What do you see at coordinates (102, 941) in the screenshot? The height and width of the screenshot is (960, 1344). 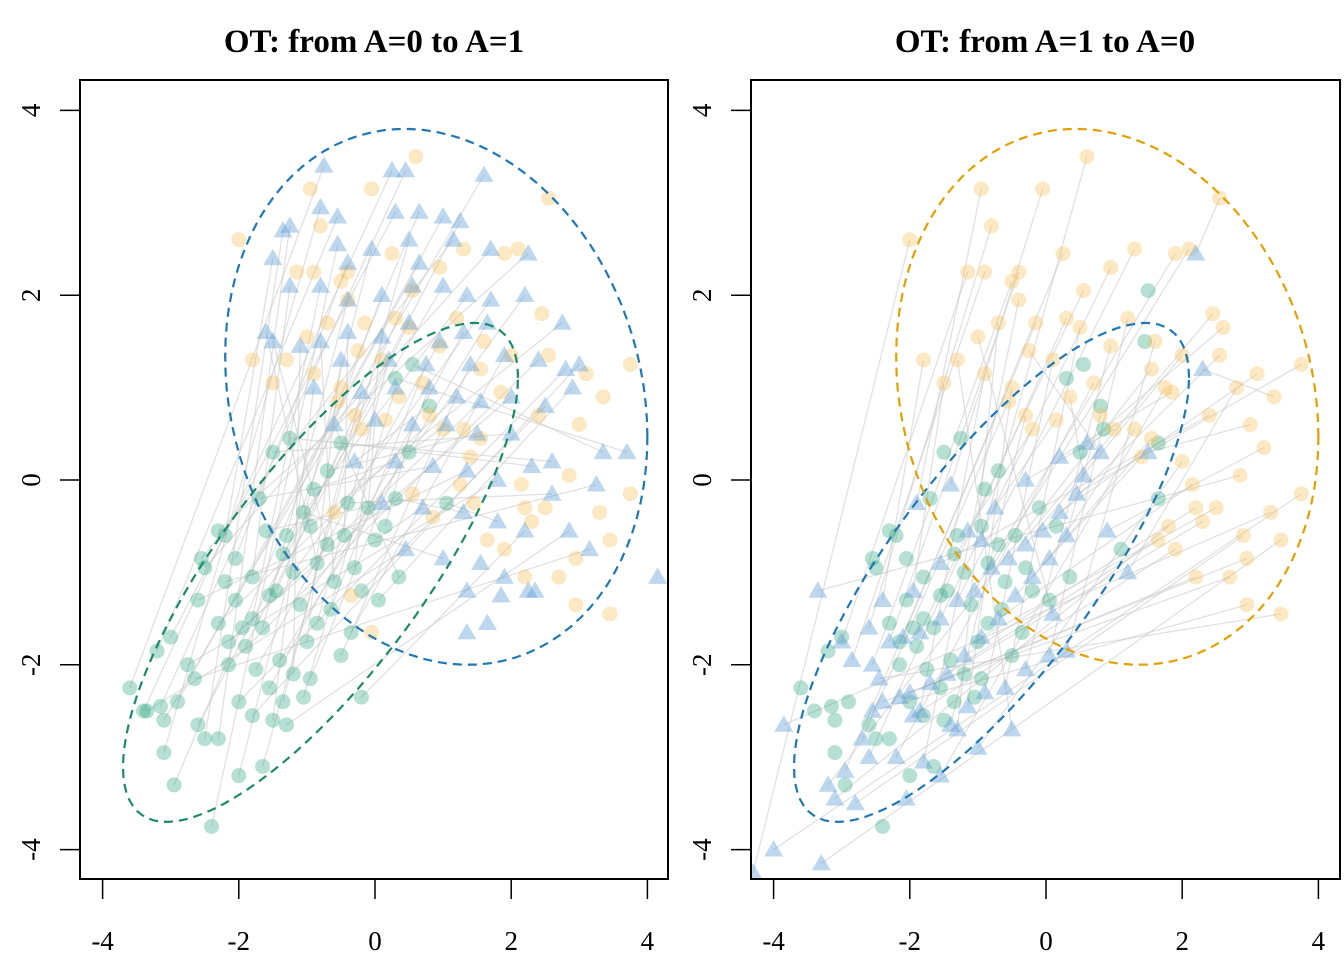 I see `x-tick-label: -4` at bounding box center [102, 941].